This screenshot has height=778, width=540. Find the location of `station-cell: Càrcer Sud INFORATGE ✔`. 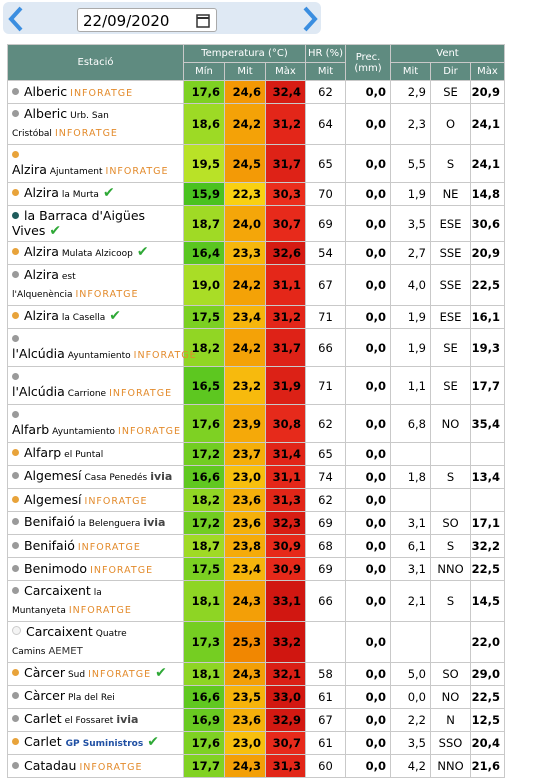

station-cell: Càrcer Sud INFORATGE ✔ is located at coordinates (95, 674).